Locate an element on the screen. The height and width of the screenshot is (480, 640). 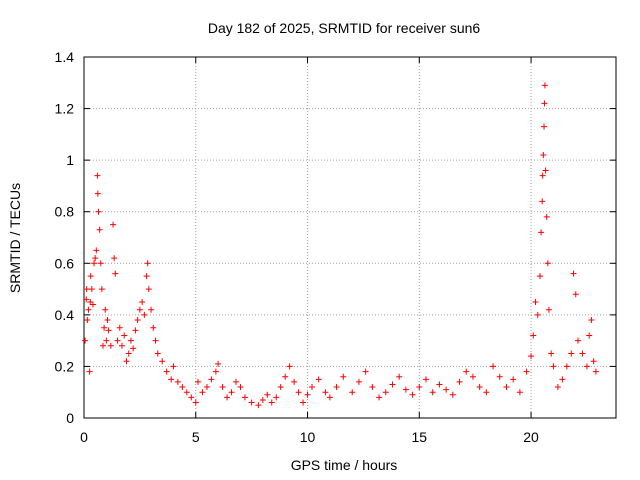
y-tick-label: 0 is located at coordinates (70, 418).